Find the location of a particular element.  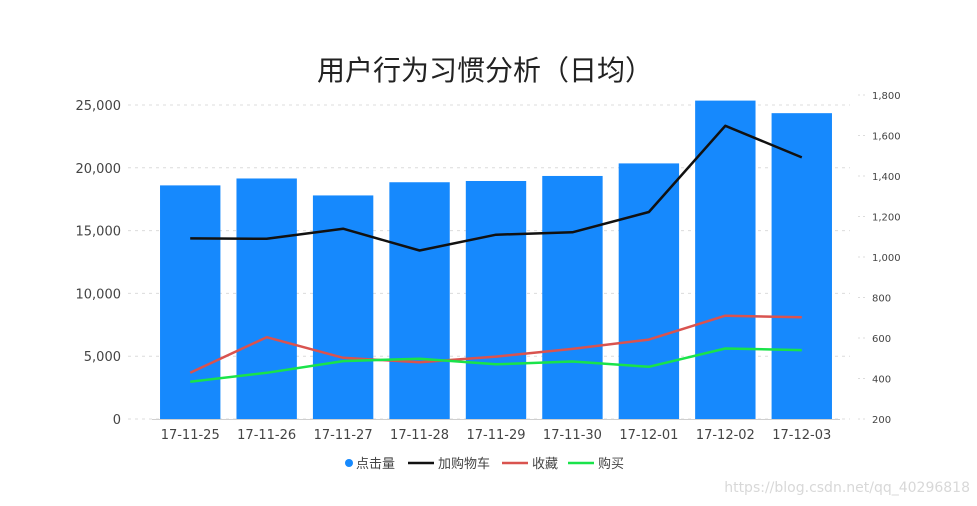

legend-item-加购物车: 加购物车 is located at coordinates (449, 464).